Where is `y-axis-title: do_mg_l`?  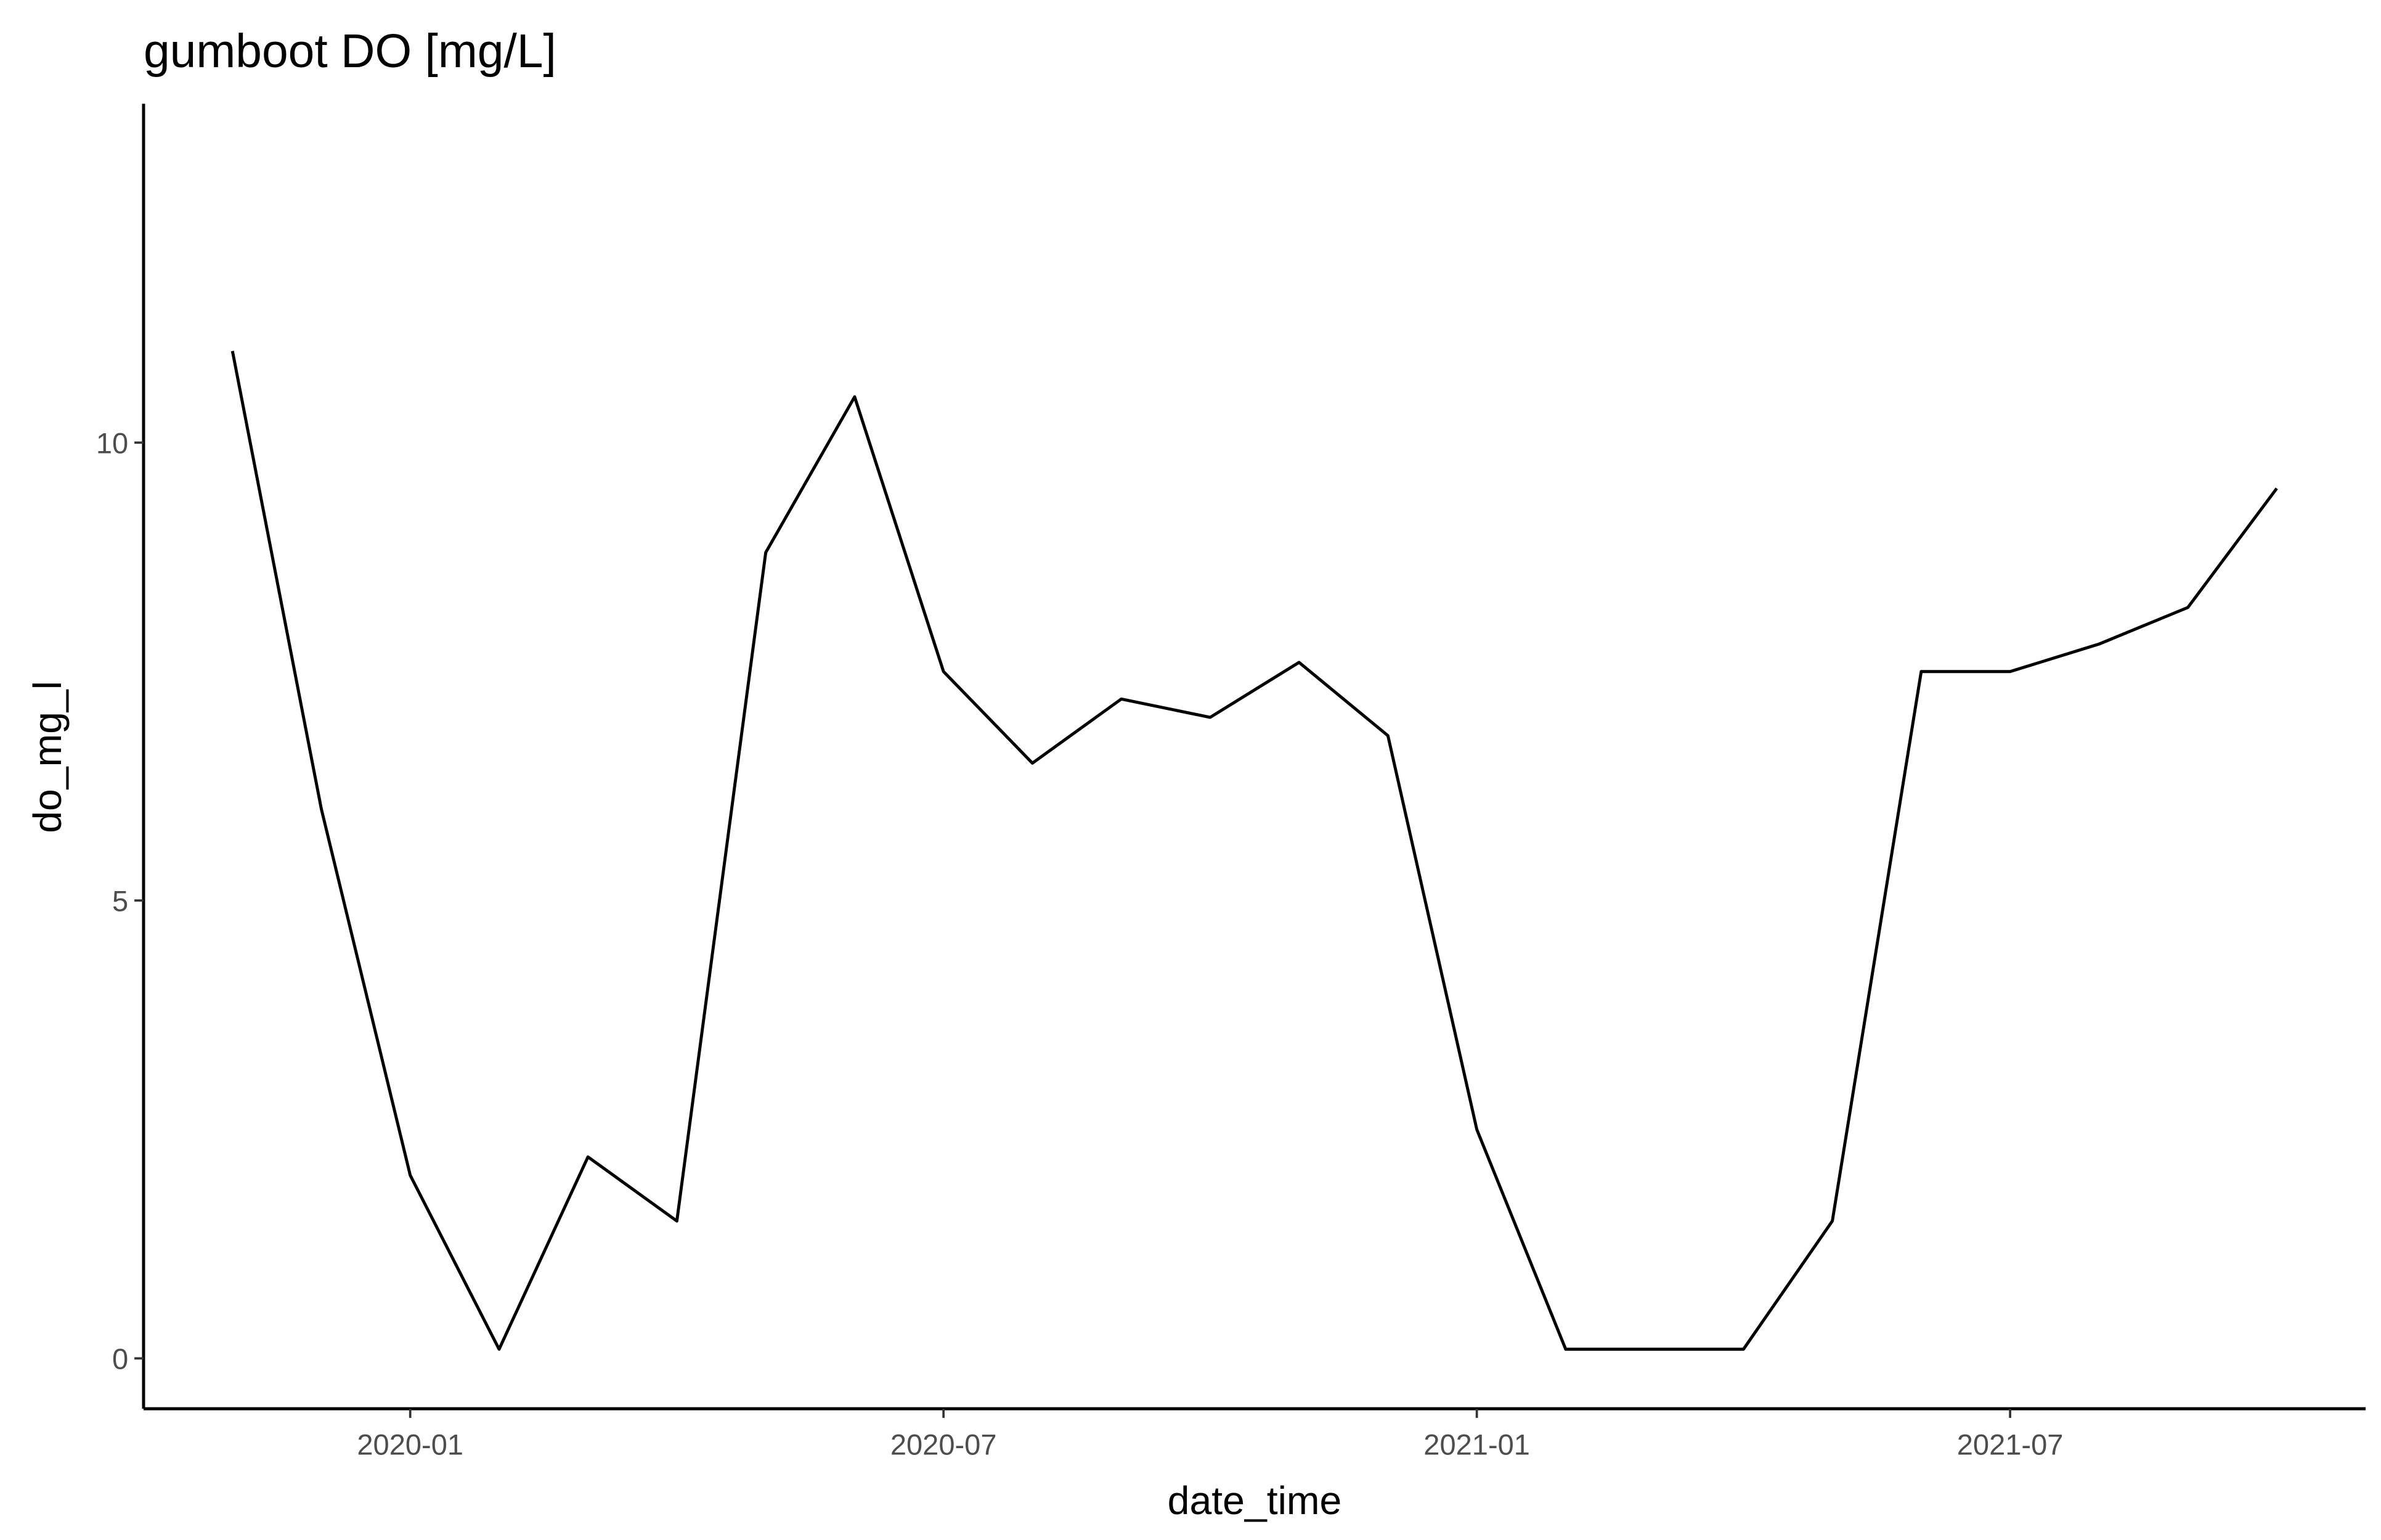 y-axis-title: do_mg_l is located at coordinates (47, 757).